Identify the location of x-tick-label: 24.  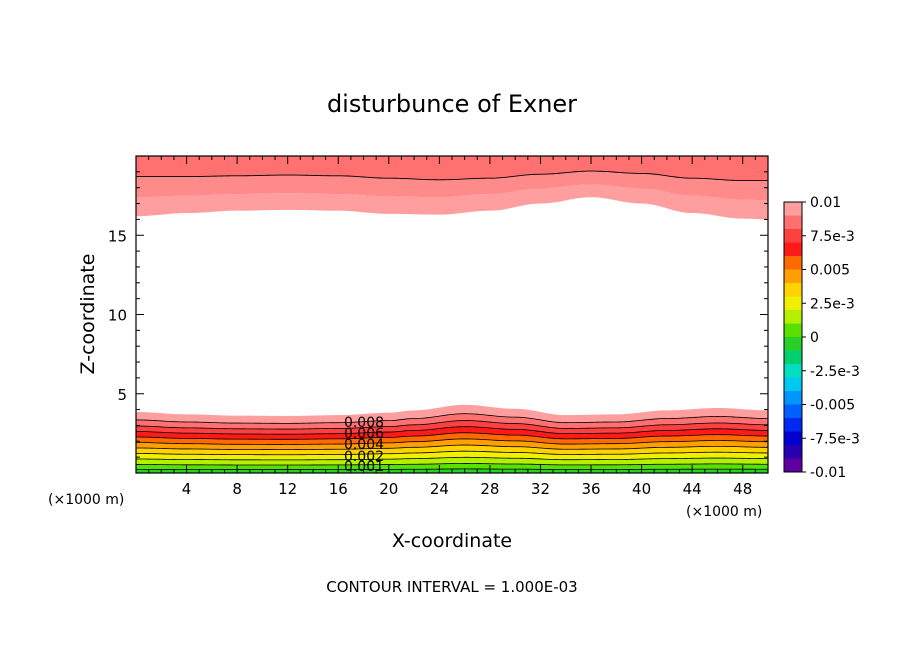
(439, 489).